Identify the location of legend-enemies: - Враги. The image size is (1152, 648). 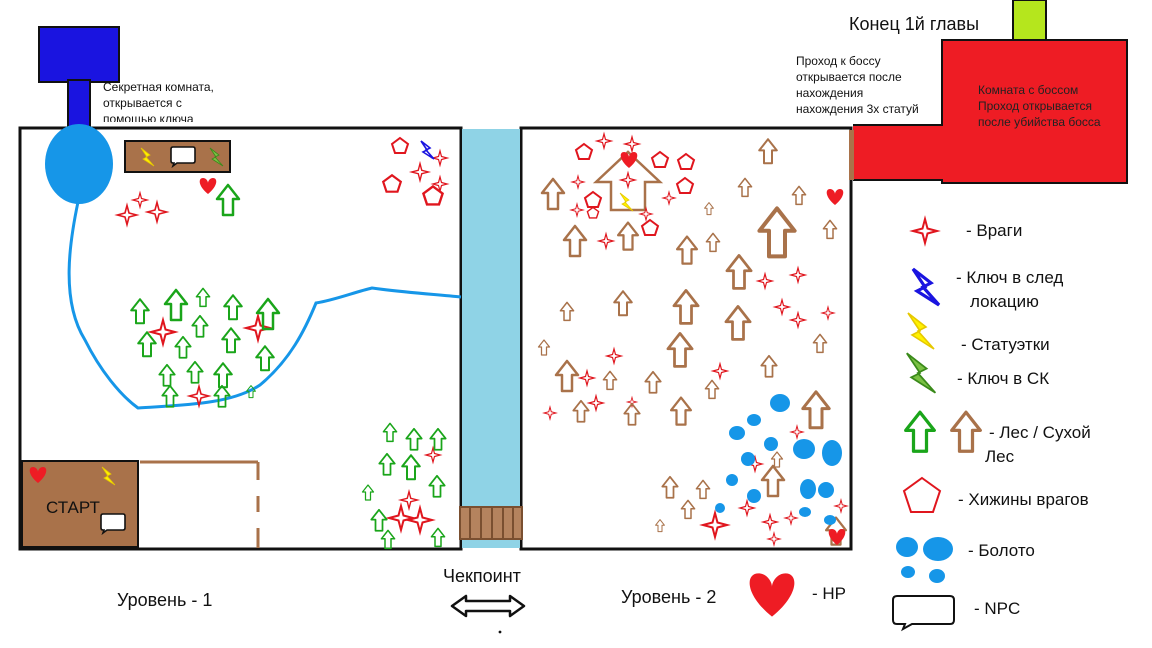
(994, 230).